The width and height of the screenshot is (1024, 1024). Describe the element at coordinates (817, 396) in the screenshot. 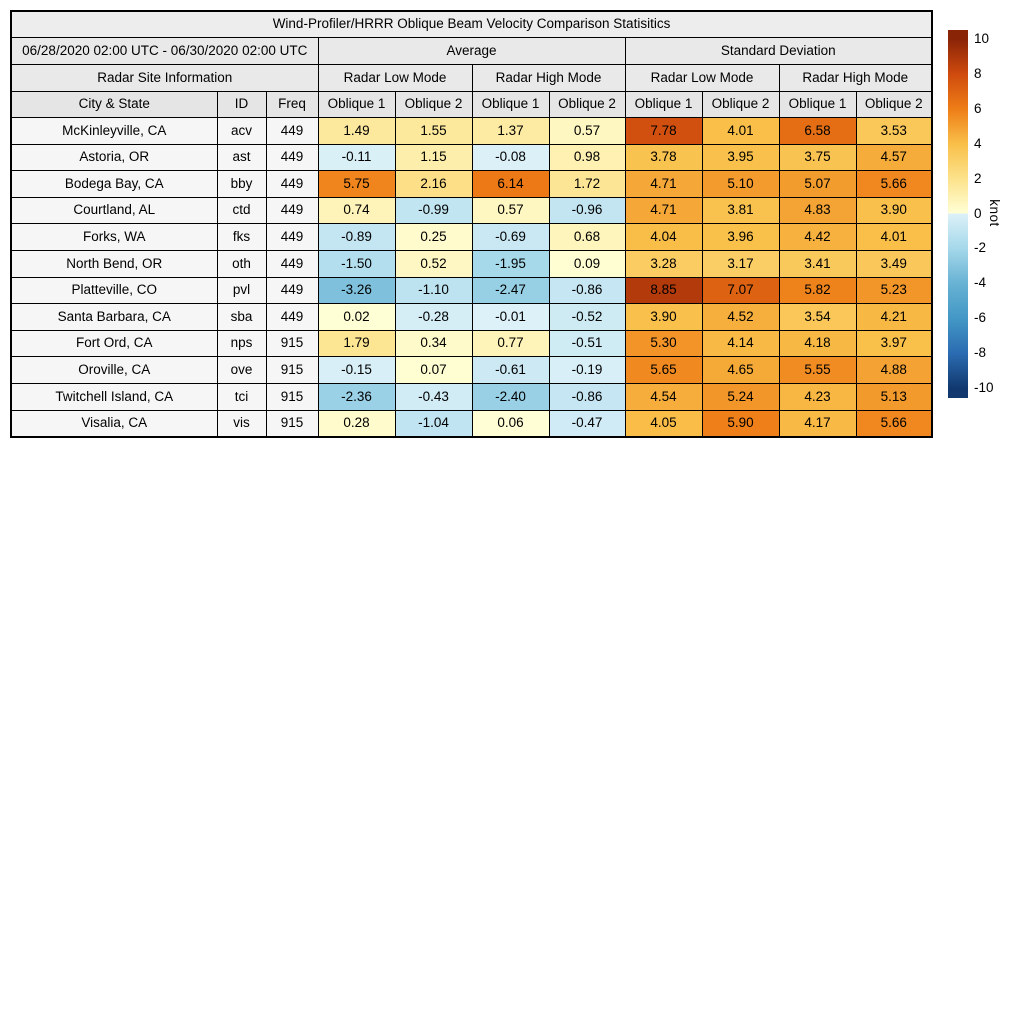

I see `value-cell: 4.23` at that location.